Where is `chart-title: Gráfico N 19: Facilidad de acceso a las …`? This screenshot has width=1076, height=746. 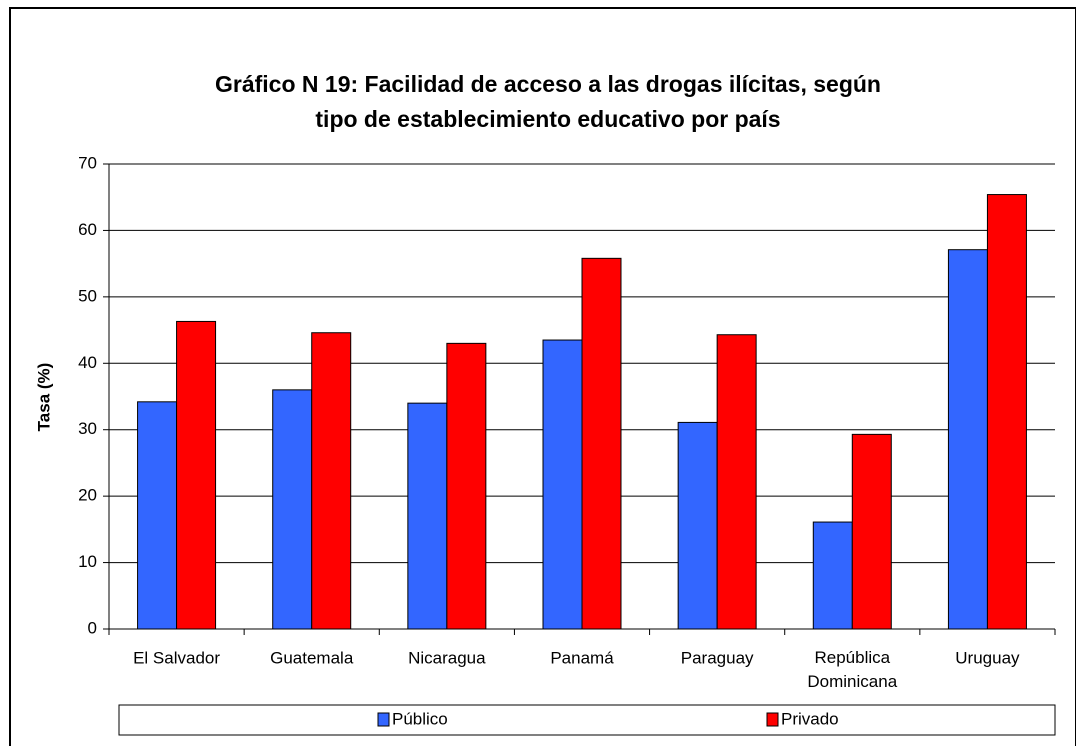
chart-title: Gráfico N 19: Facilidad de acceso a las … is located at coordinates (548, 84).